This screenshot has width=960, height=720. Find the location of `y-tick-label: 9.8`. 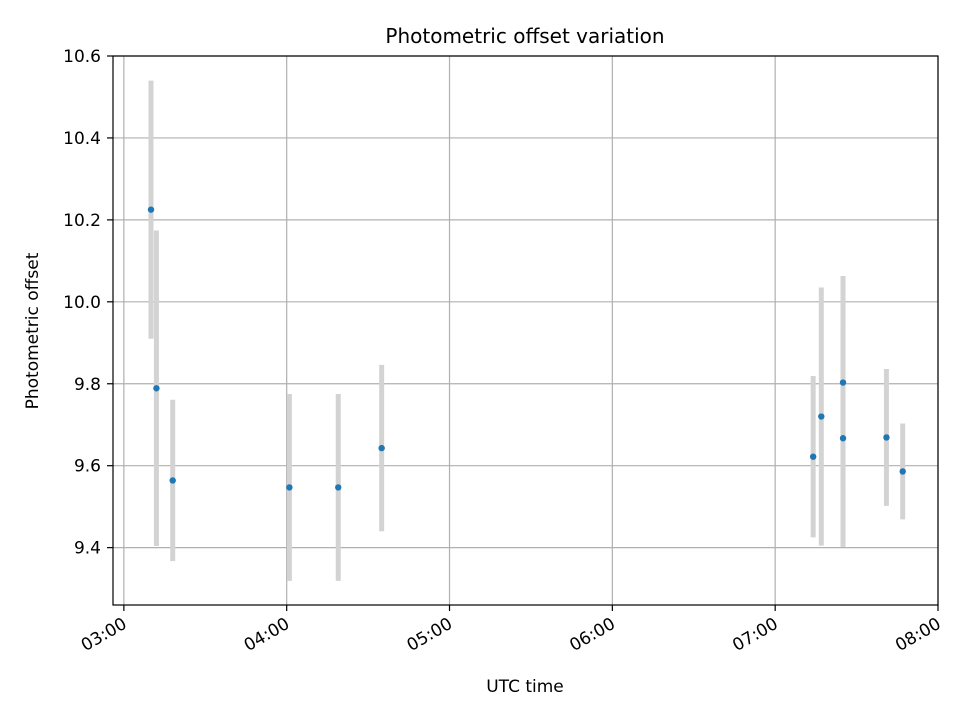

y-tick-label: 9.8 is located at coordinates (87, 385).